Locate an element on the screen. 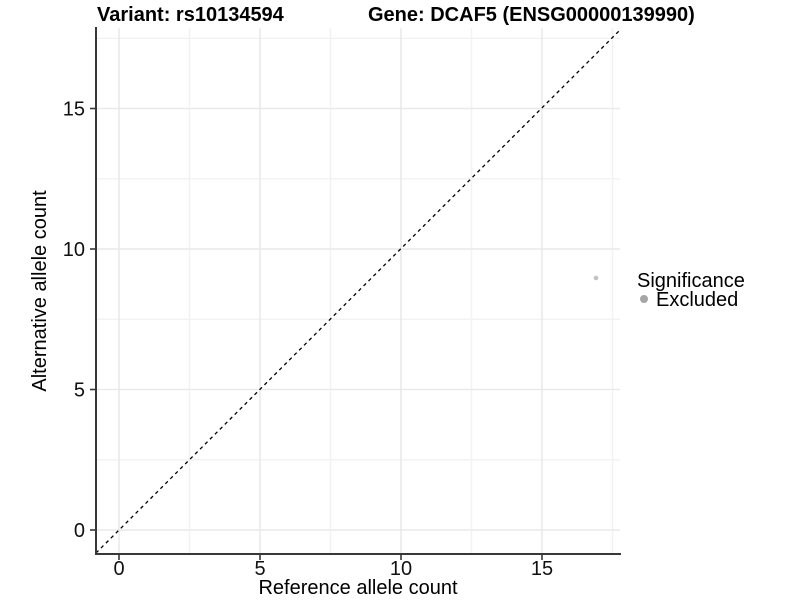 This screenshot has height=600, width=800. plot-title-variant: Variant: rs10134594 is located at coordinates (191, 15).